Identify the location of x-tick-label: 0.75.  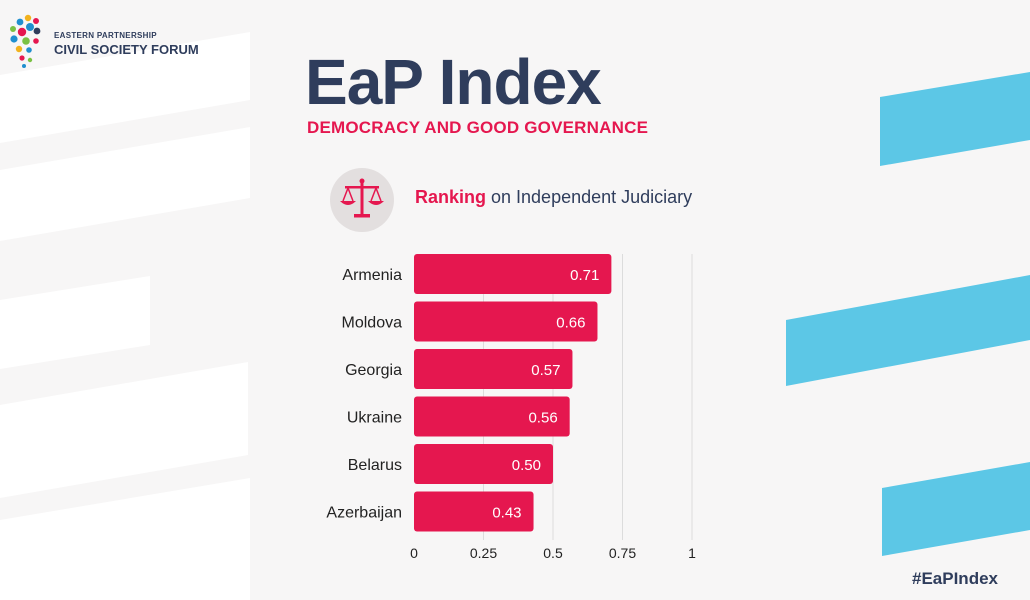
(622, 553).